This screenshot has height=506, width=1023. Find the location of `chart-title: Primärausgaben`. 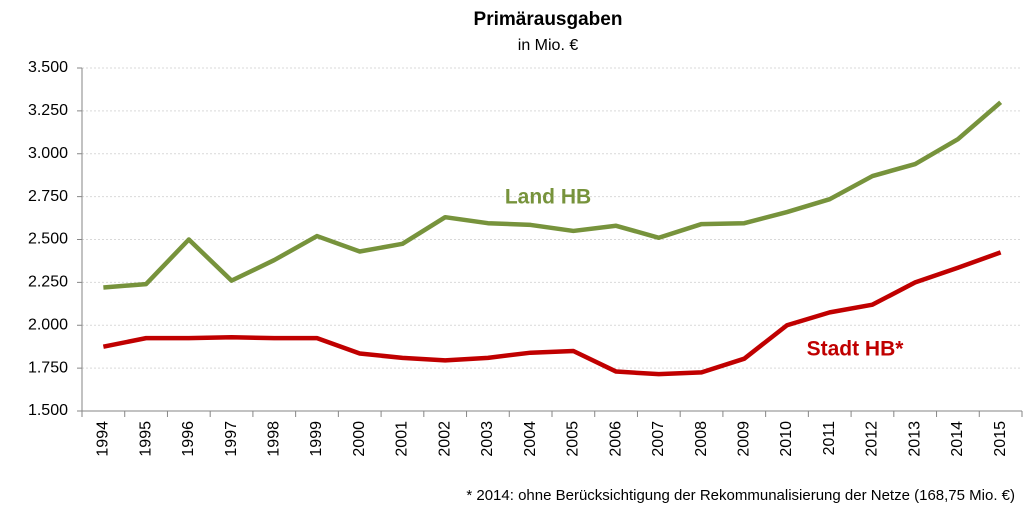

chart-title: Primärausgaben is located at coordinates (548, 19).